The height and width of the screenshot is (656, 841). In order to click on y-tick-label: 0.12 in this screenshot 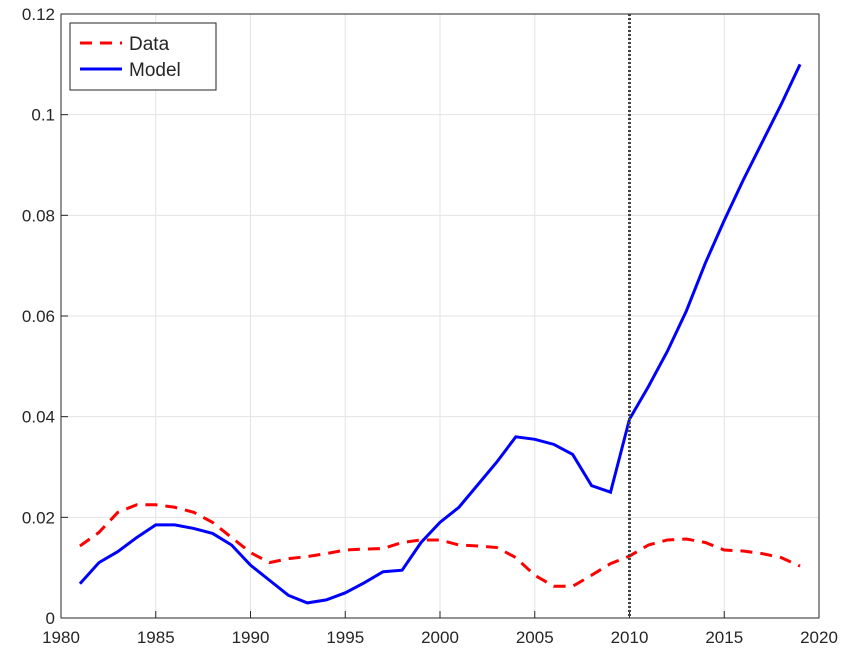, I will do `click(38, 14)`.